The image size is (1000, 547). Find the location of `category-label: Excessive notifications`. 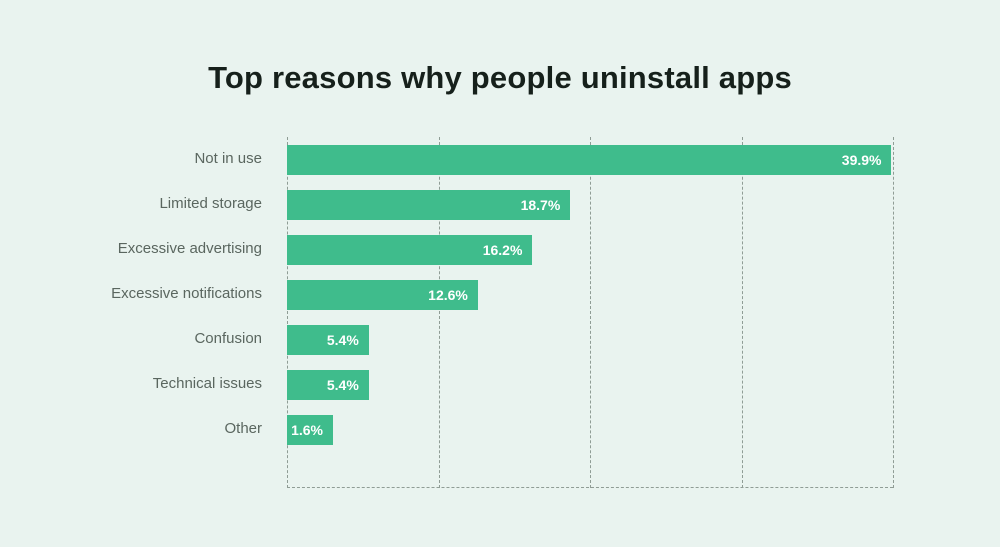

category-label: Excessive notifications is located at coordinates (186, 294).